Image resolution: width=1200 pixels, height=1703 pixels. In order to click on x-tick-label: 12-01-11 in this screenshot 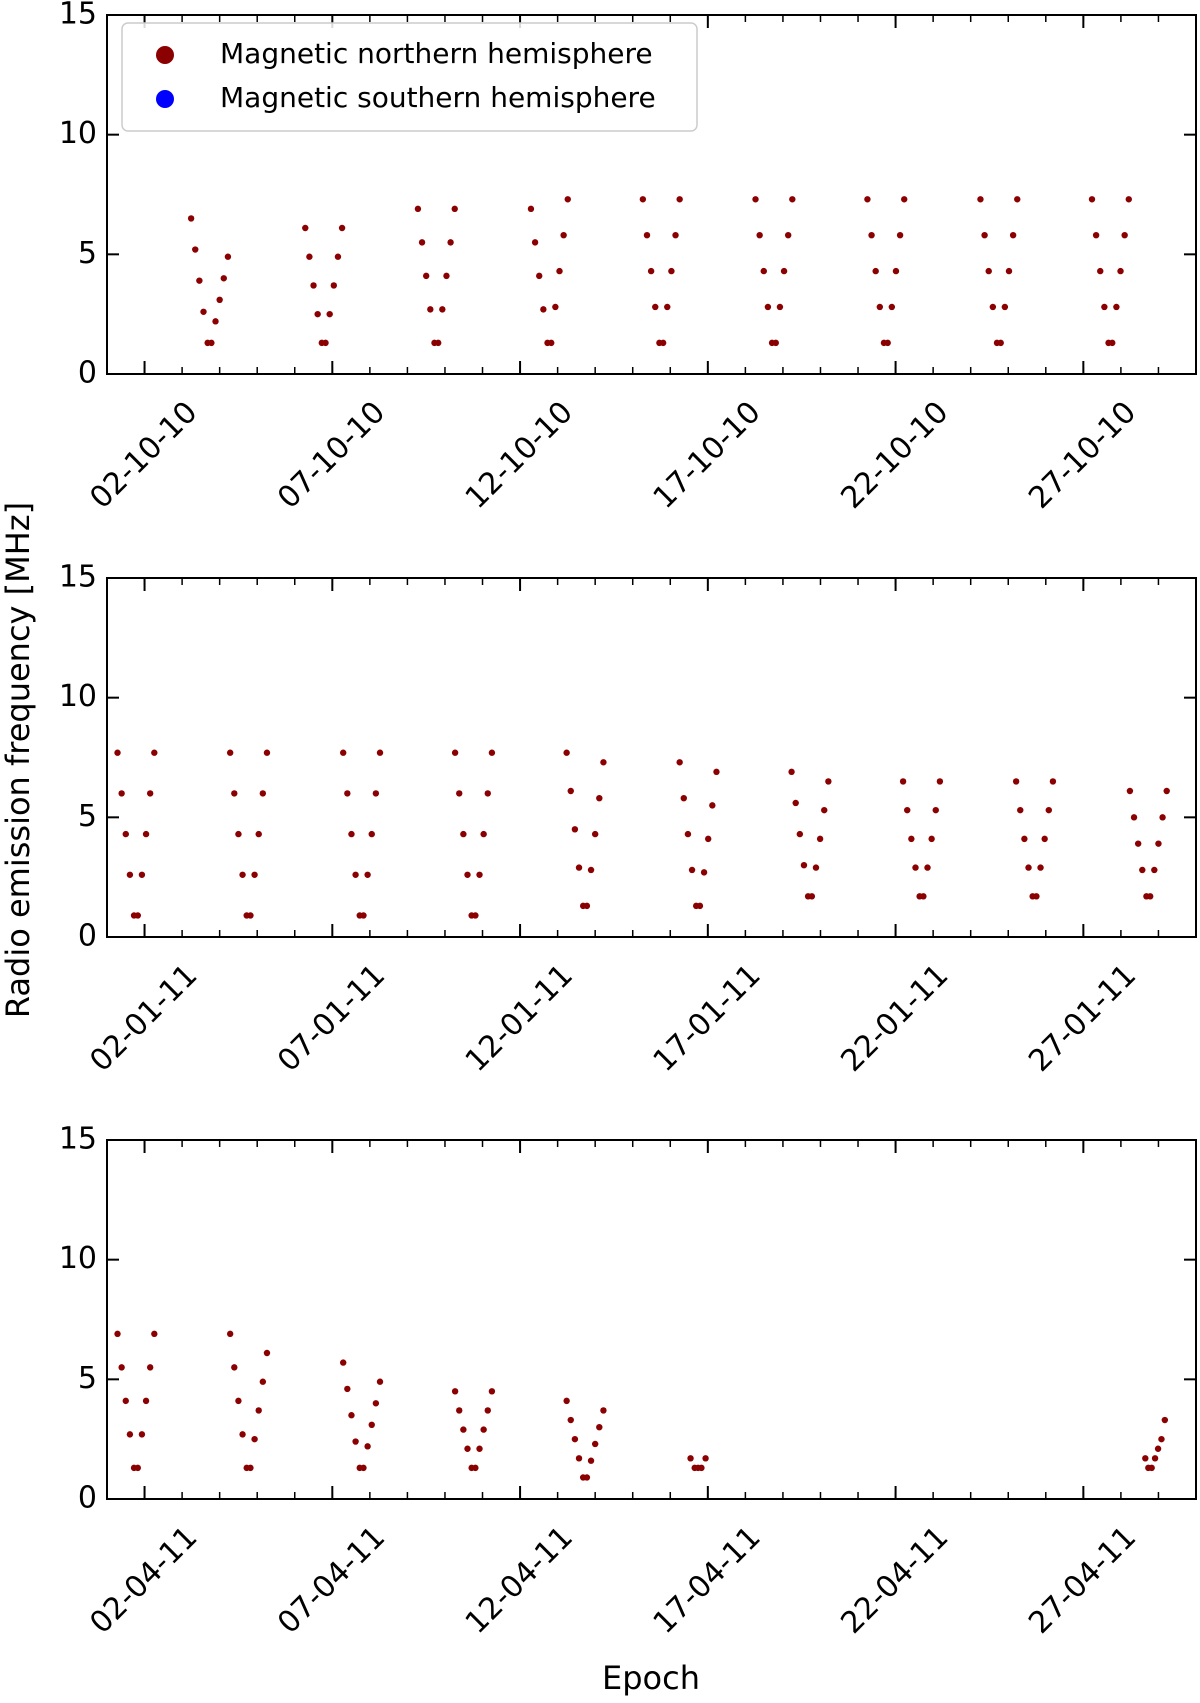, I will do `click(519, 1018)`.